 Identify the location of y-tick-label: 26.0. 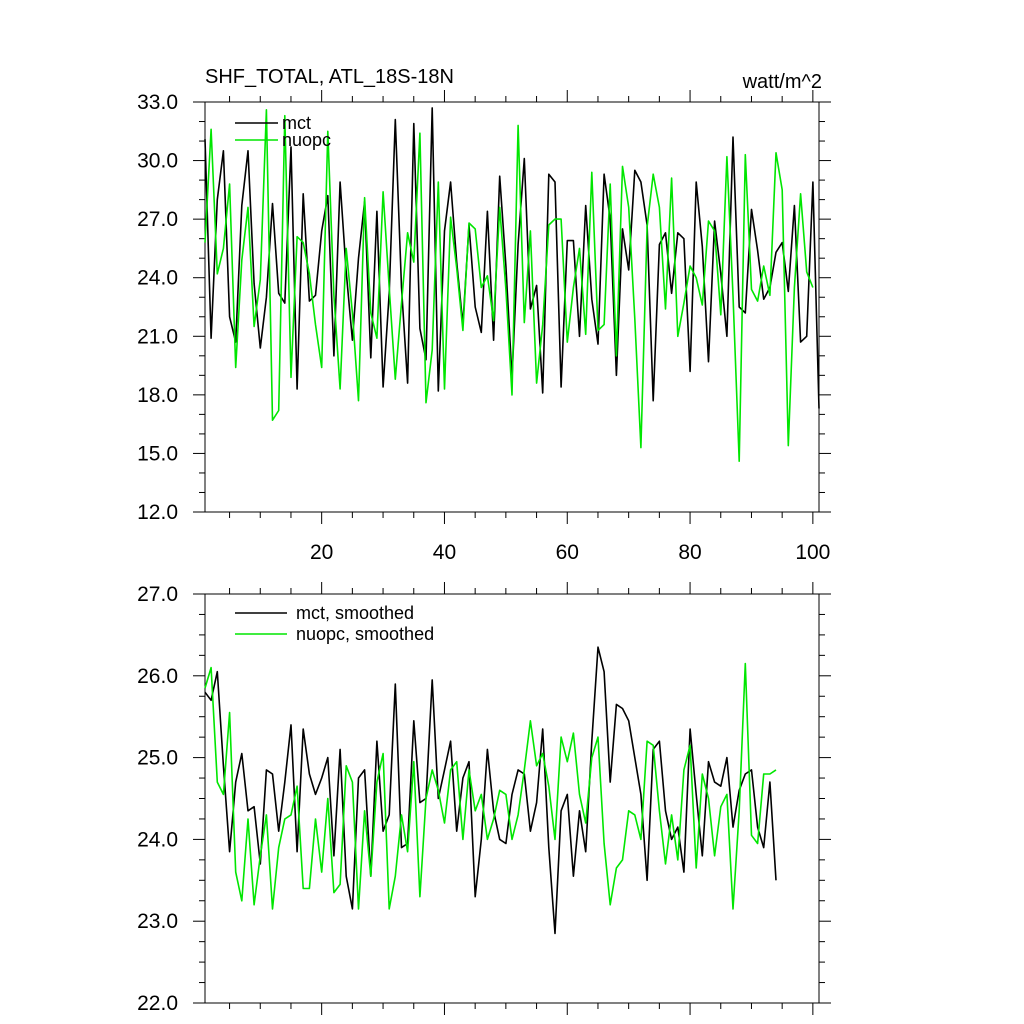
(157, 676).